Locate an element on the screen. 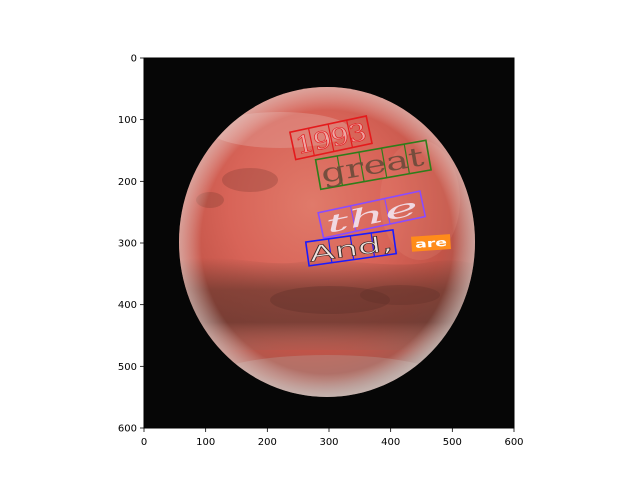  x-tick-label: 100 is located at coordinates (205, 442).